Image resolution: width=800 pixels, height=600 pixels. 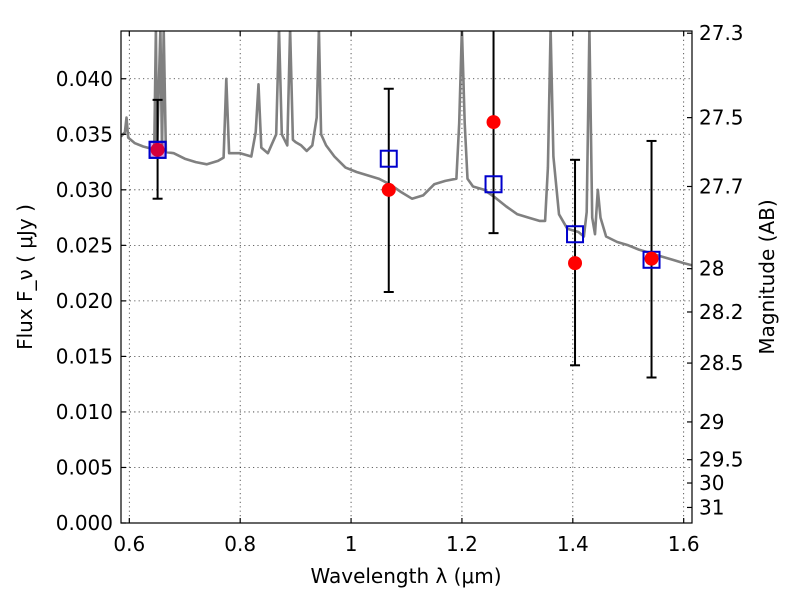 I want to click on mag-tick-label: 29.5, so click(x=721, y=460).